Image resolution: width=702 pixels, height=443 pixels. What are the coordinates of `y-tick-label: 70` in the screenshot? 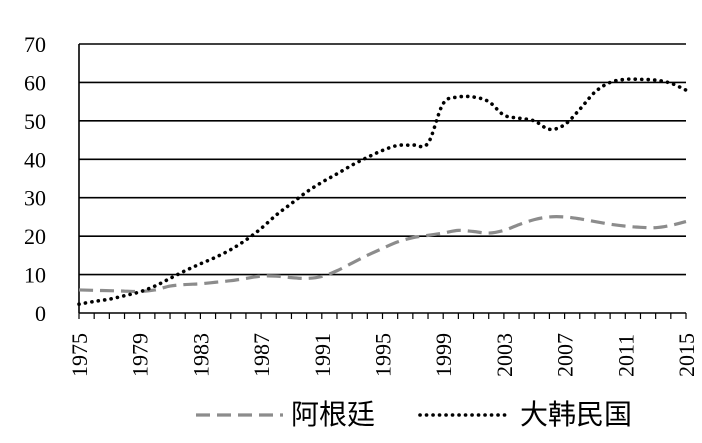 It's located at (35, 44).